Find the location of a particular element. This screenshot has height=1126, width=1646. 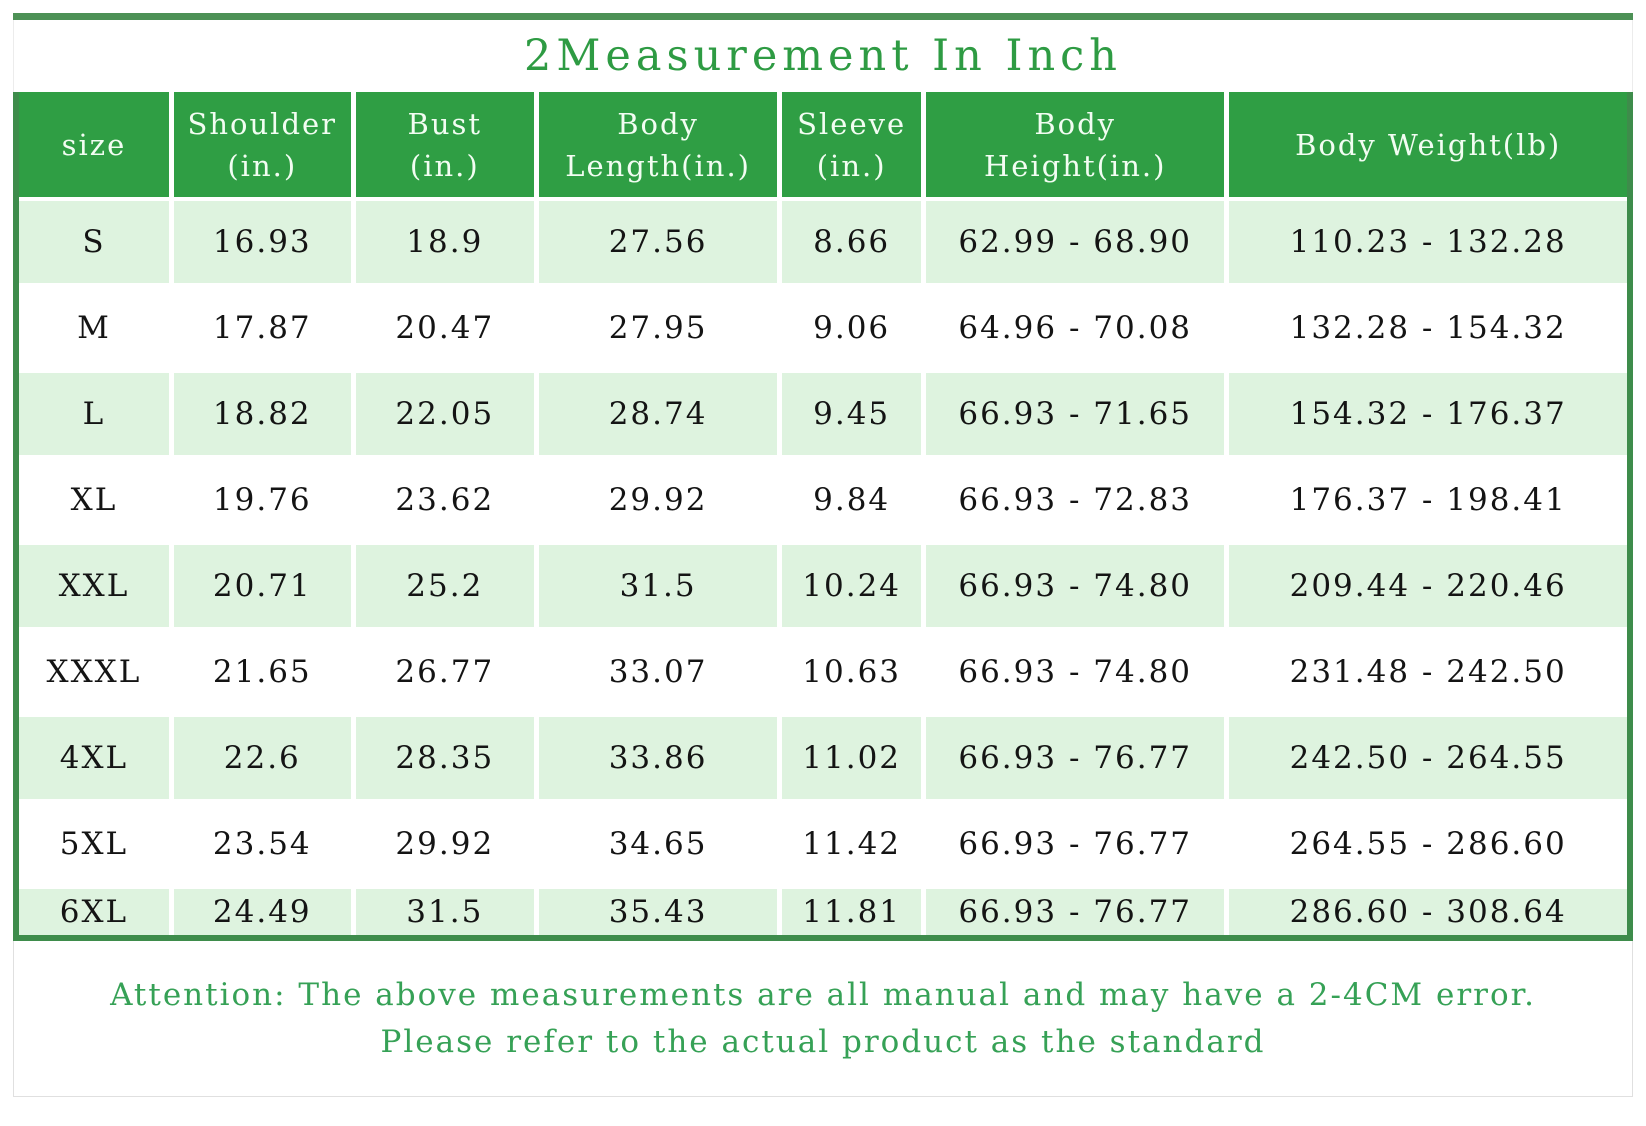

bust-cell: 28.35 is located at coordinates (444, 758).